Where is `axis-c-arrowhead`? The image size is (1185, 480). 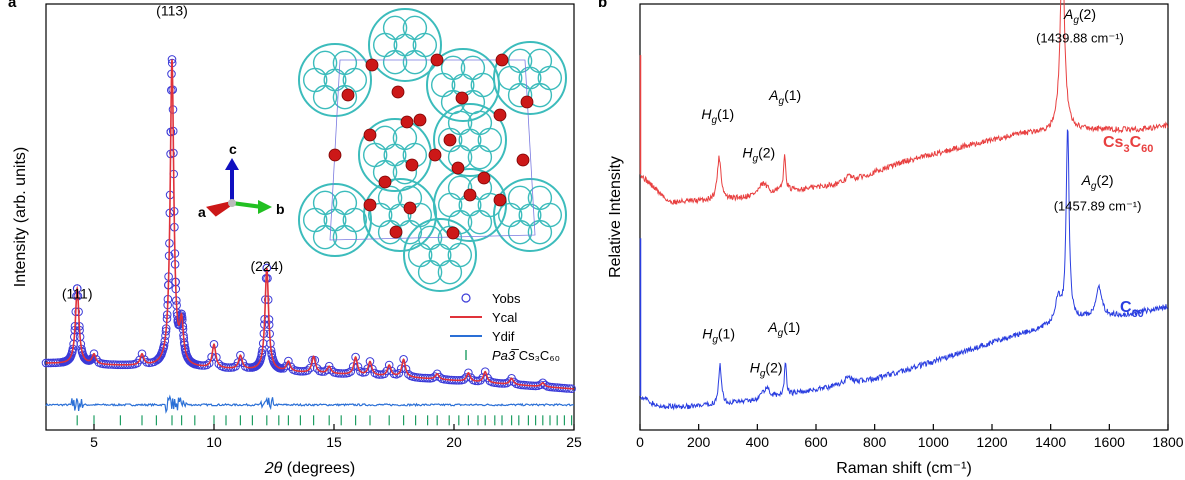 axis-c-arrowhead is located at coordinates (232, 164).